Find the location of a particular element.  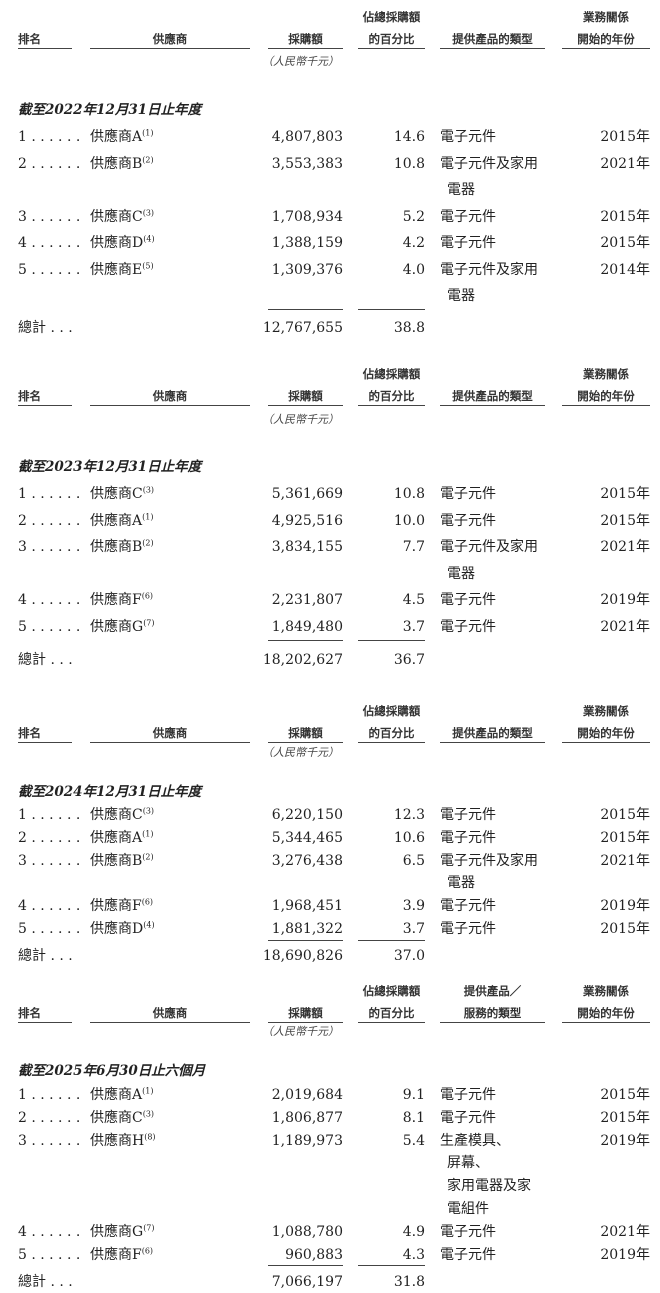

pct-cell: 4.2 is located at coordinates (413, 243).